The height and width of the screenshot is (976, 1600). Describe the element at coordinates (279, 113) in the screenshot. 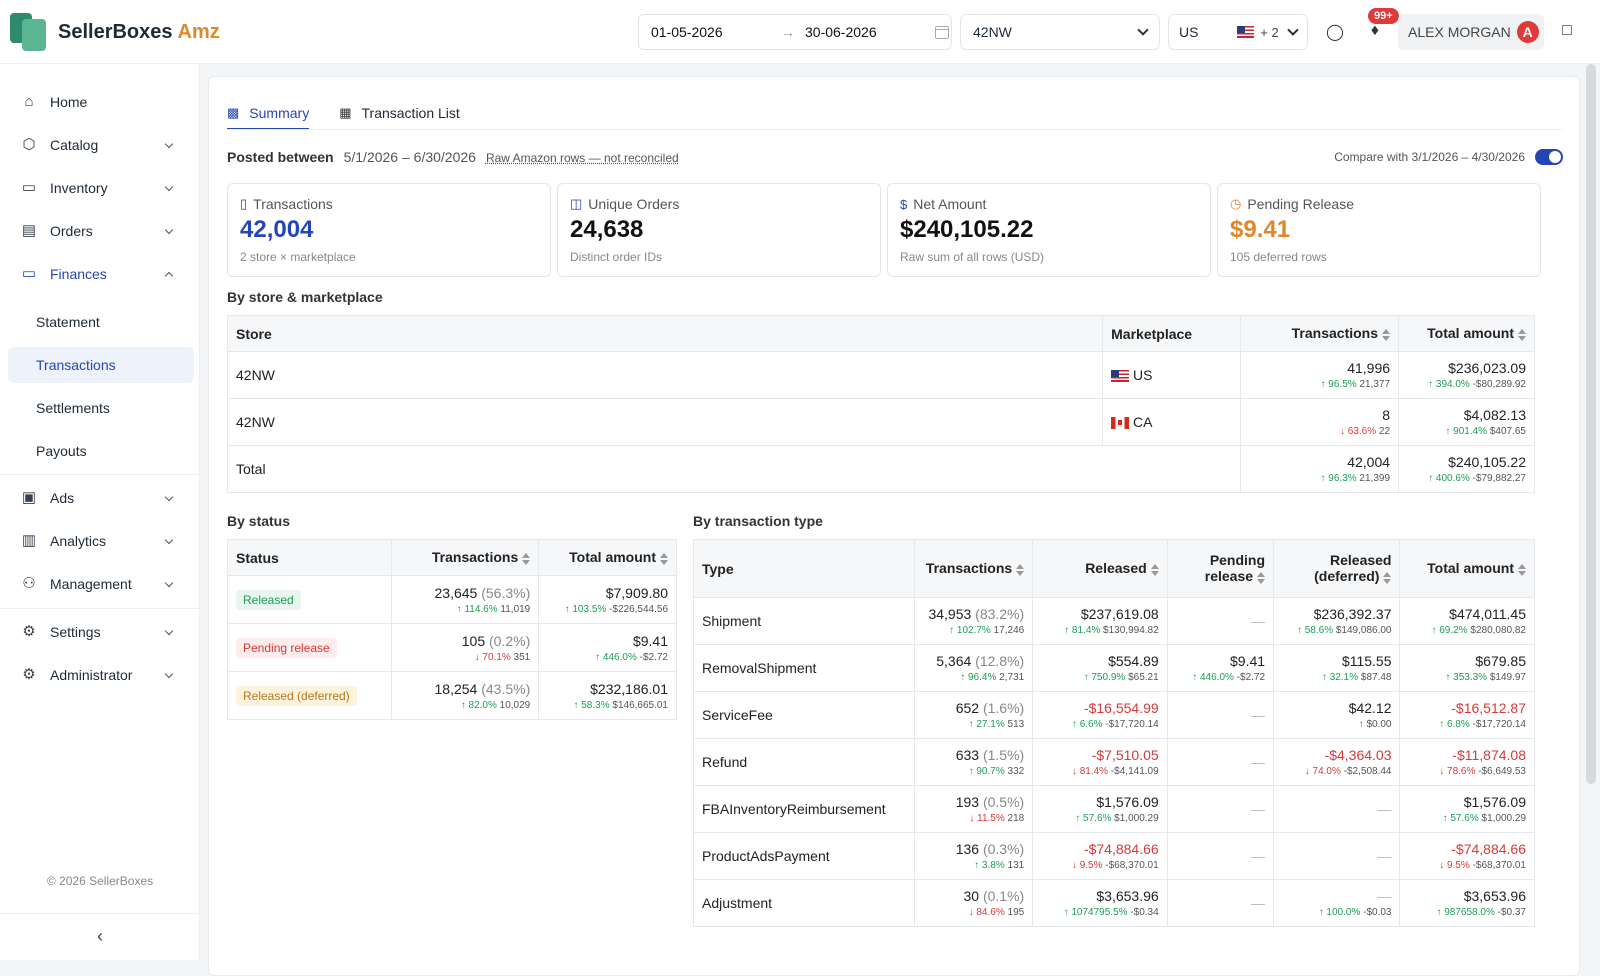

I see `tab-summary-label: Summary` at that location.